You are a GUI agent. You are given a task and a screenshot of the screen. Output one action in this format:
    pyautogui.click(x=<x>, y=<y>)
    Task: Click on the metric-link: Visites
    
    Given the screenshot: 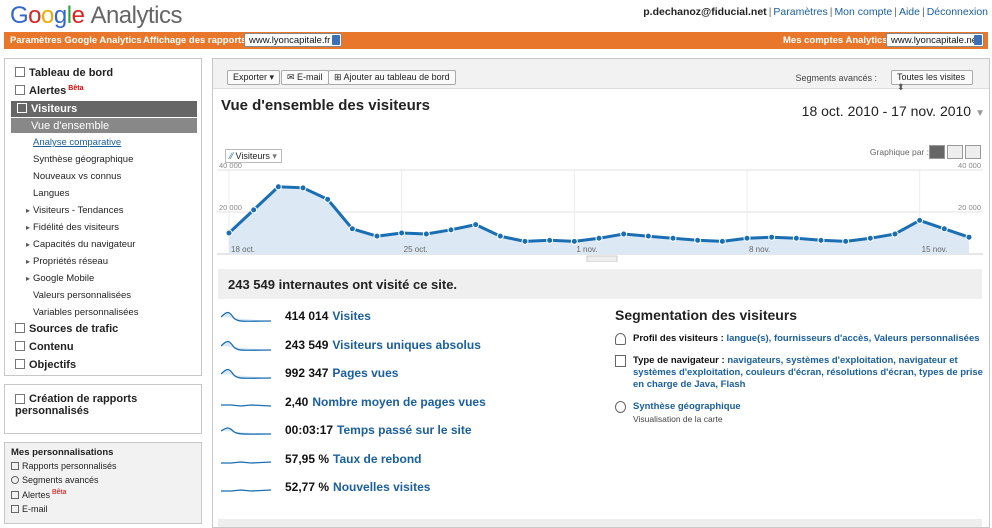 What is the action you would take?
    pyautogui.click(x=351, y=316)
    